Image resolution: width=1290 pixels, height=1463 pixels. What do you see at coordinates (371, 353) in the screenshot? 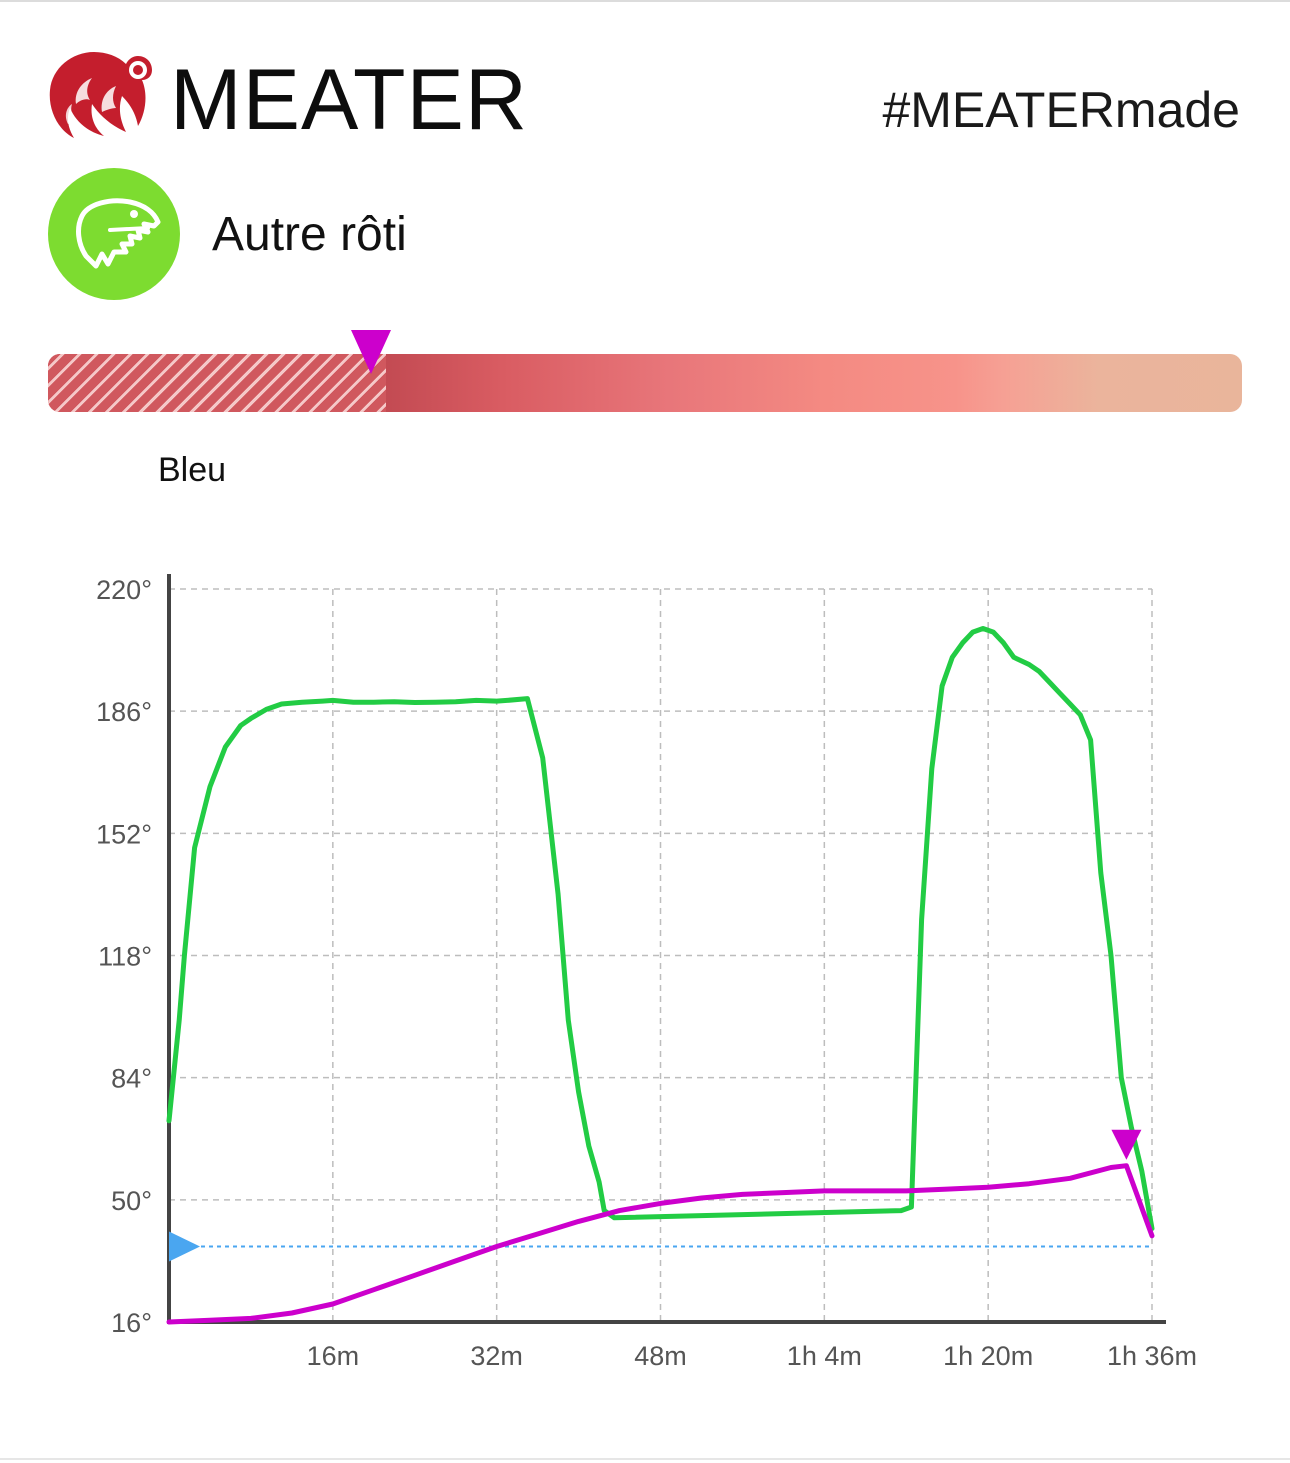
I see `doneness-target-marker-icon` at bounding box center [371, 353].